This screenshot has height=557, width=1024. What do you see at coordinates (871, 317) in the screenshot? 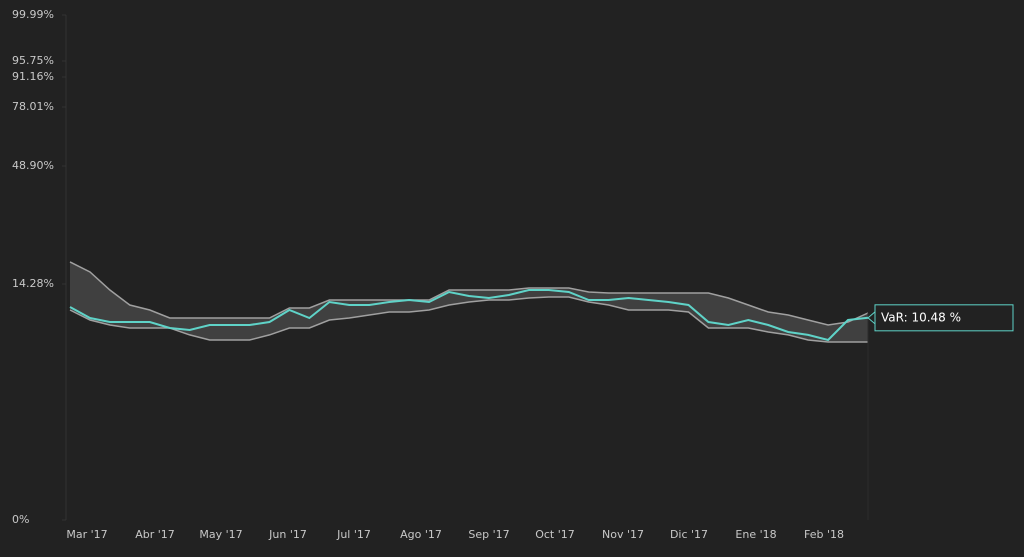
I see `tooltip-pointer` at bounding box center [871, 317].